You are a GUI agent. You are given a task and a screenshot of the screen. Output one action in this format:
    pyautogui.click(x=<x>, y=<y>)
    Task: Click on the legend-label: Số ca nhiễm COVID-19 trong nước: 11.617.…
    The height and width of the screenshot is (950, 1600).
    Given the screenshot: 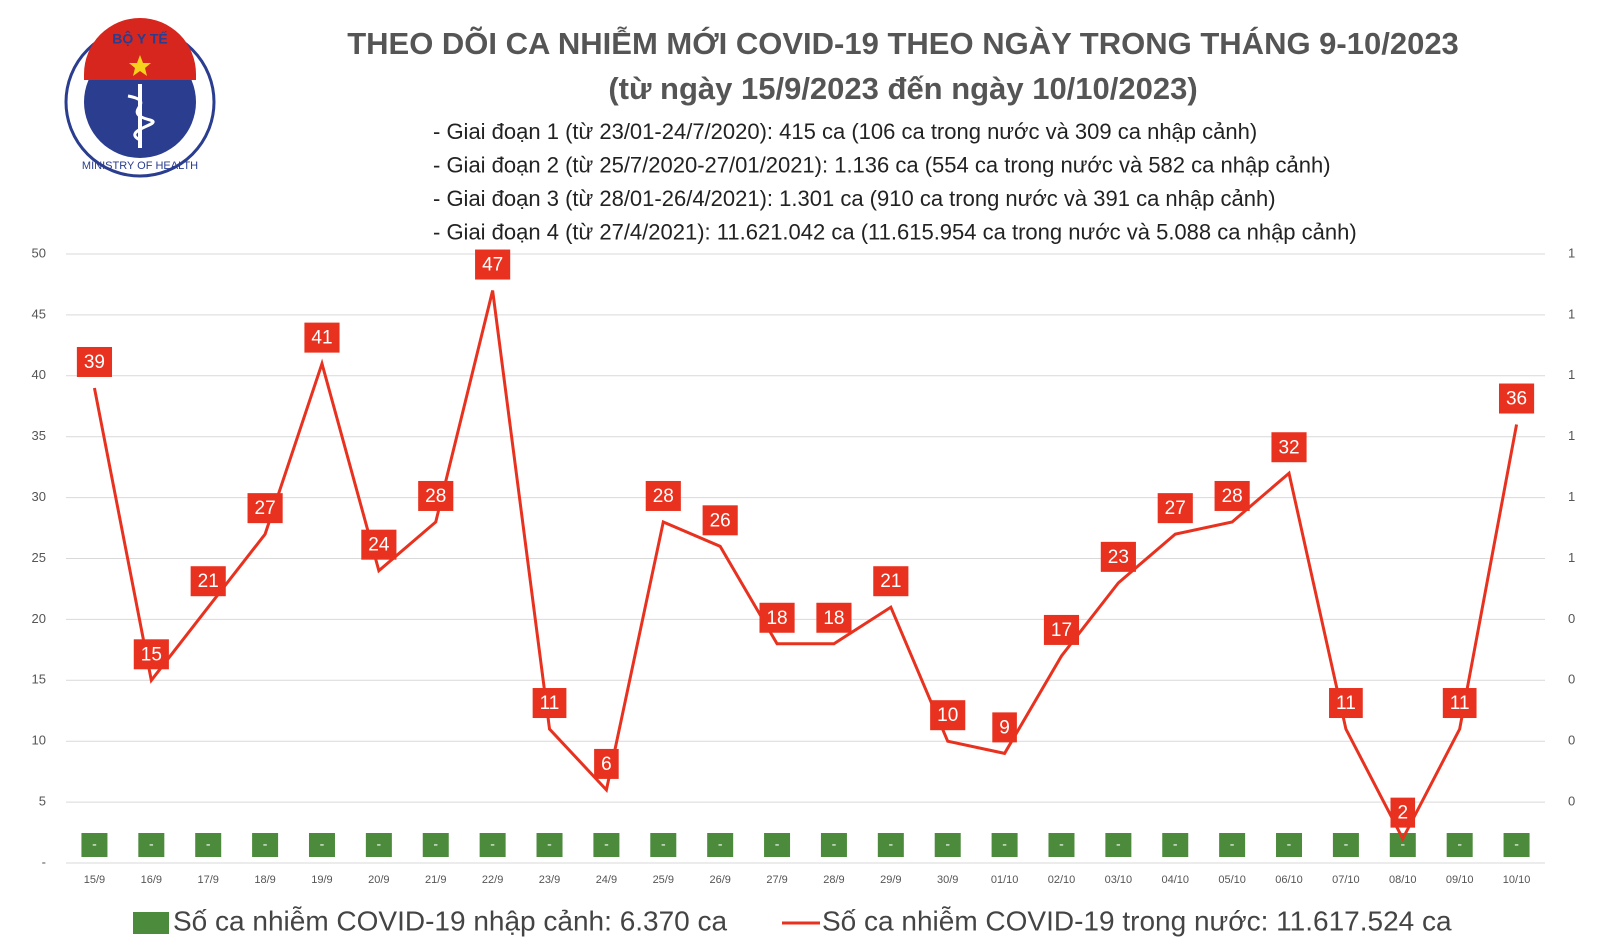 What is the action you would take?
    pyautogui.click(x=1137, y=920)
    